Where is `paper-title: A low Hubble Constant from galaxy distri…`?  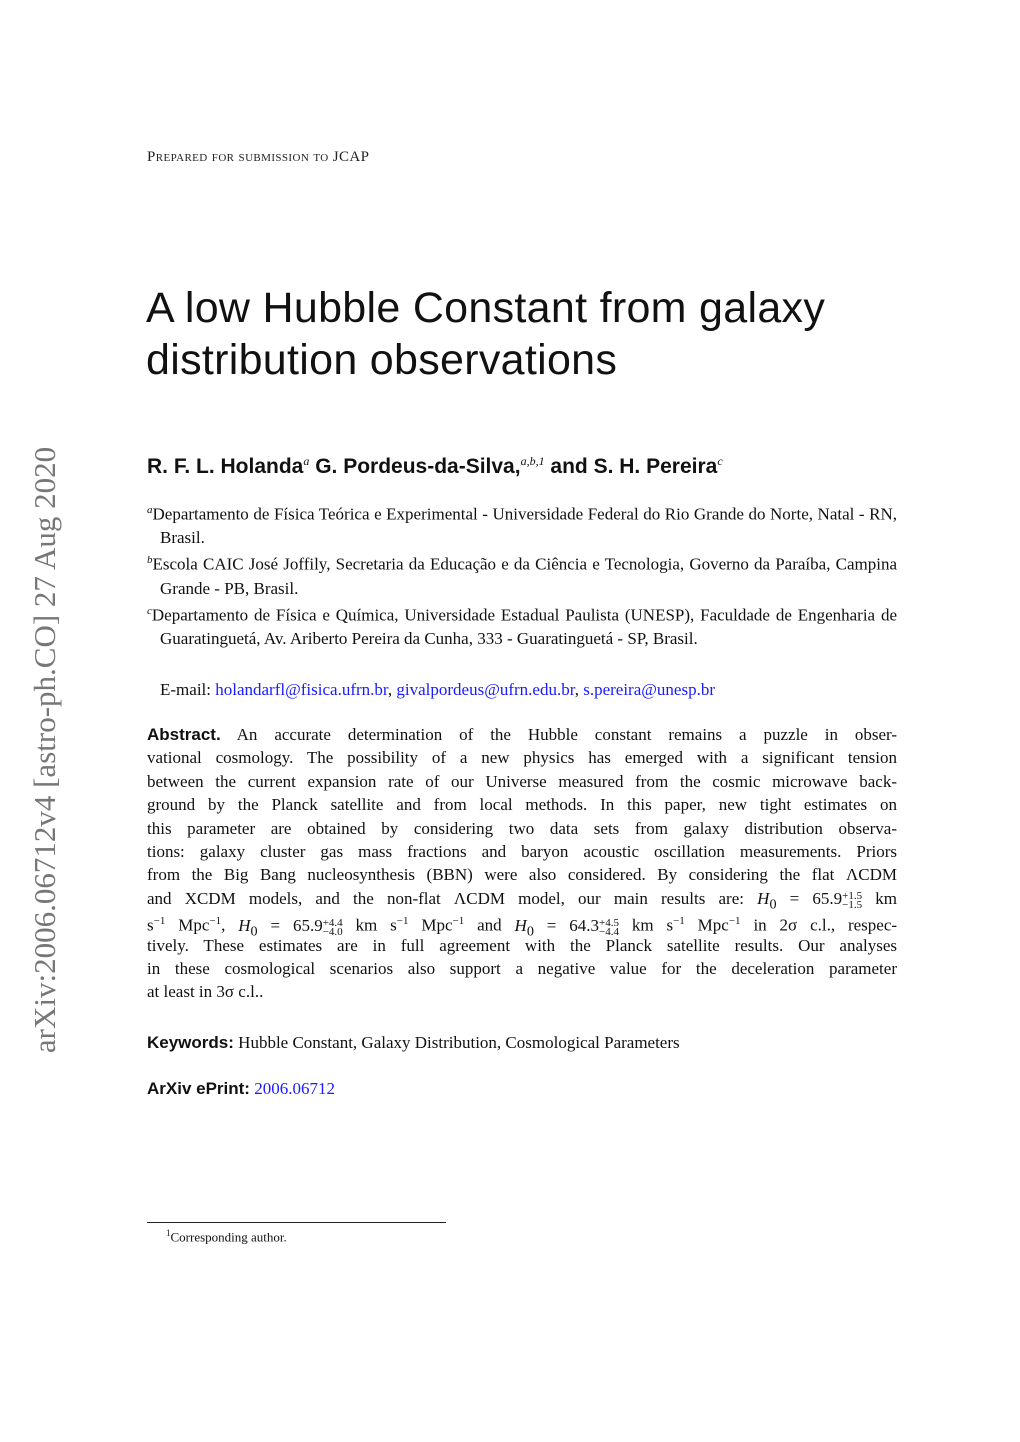
paper-title: A low Hubble Constant from galaxy distri… is located at coordinates (536, 334).